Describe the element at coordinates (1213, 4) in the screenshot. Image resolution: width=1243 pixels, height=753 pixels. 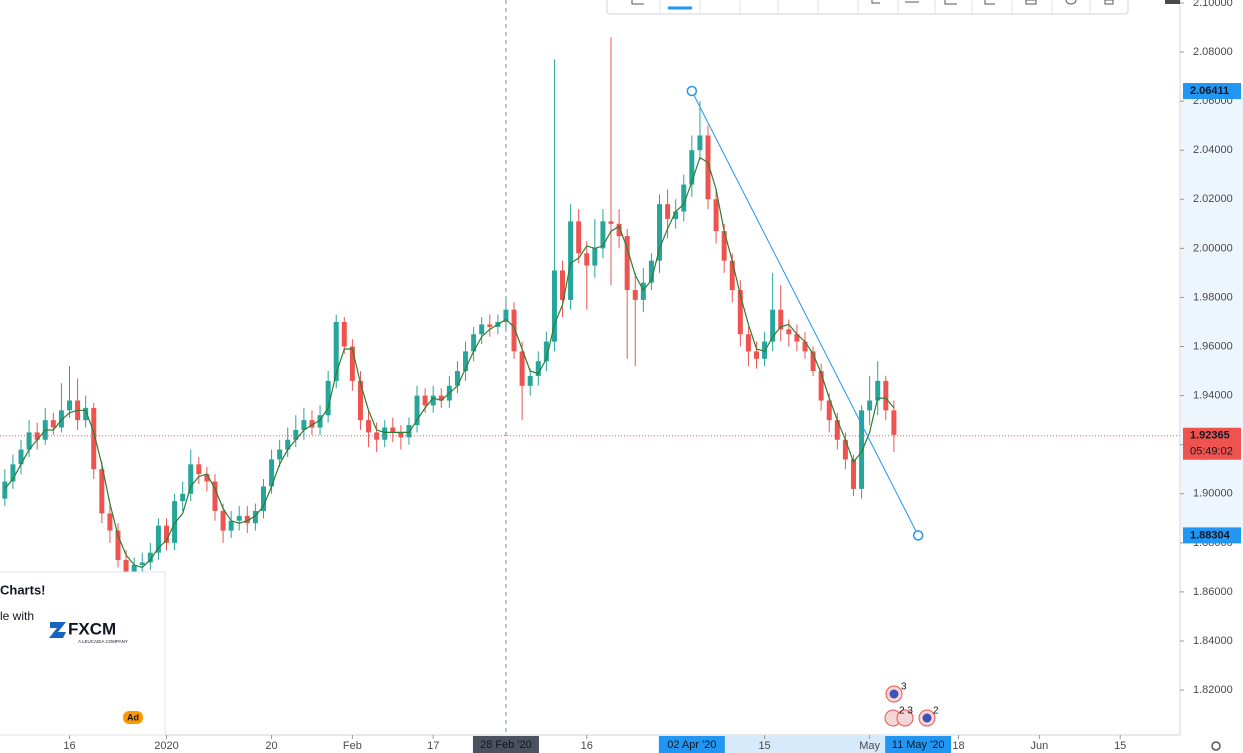
I see `y-tick-label: 2.10000` at that location.